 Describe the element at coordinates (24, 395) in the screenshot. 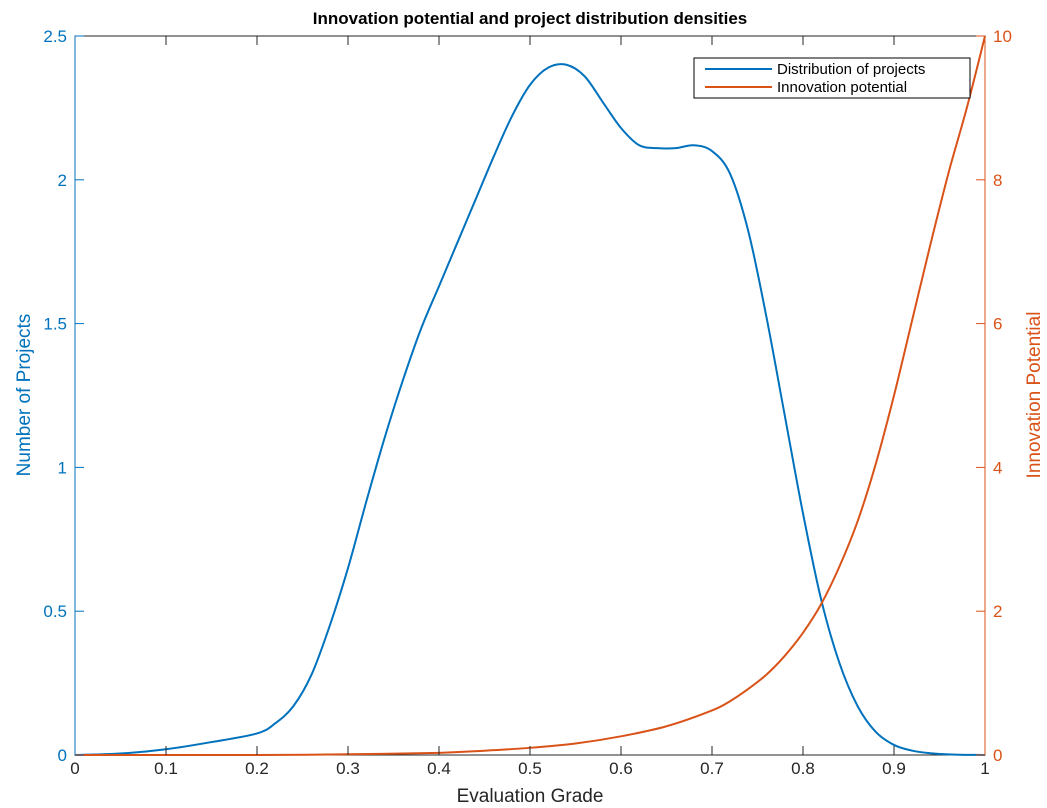

I see `y-axis-left-label: Number of Projects` at that location.